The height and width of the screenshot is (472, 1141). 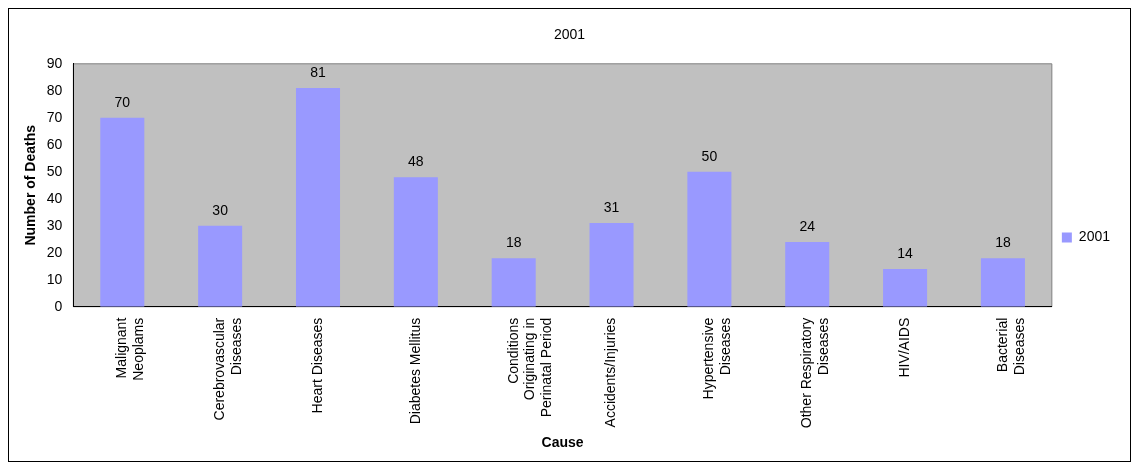 I want to click on data-label: 30, so click(x=220, y=209).